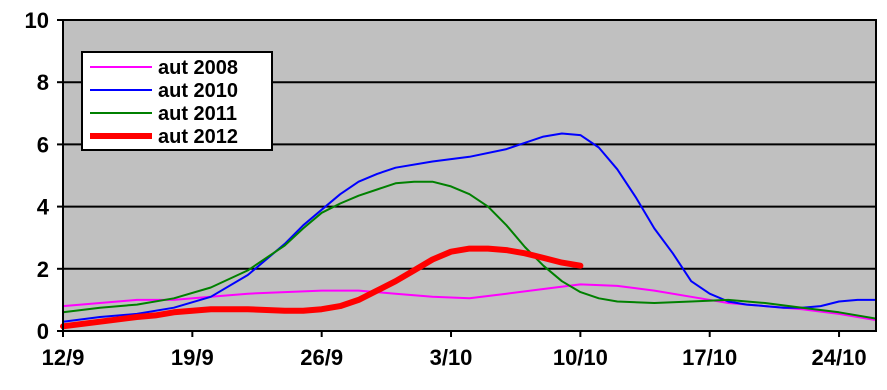 This screenshot has height=390, width=887. Describe the element at coordinates (197, 114) in the screenshot. I see `legend-label: aut 2011` at that location.